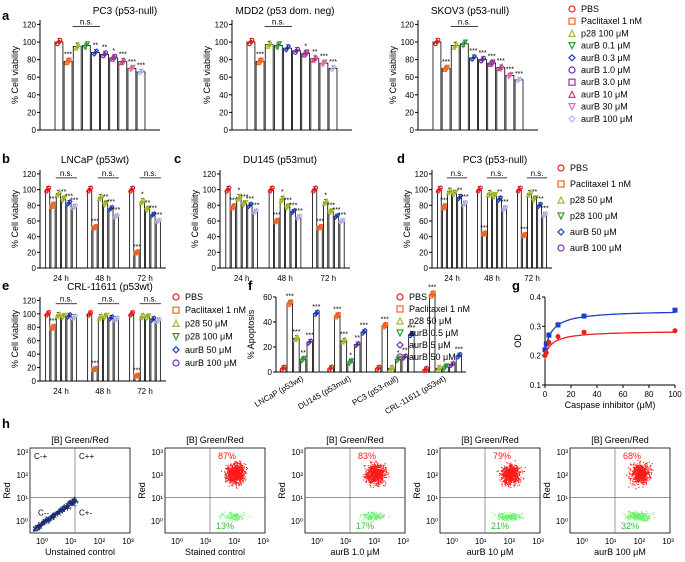 The width and height of the screenshot is (685, 562). I want to click on flow-xtick-label: 10³, so click(128, 541).